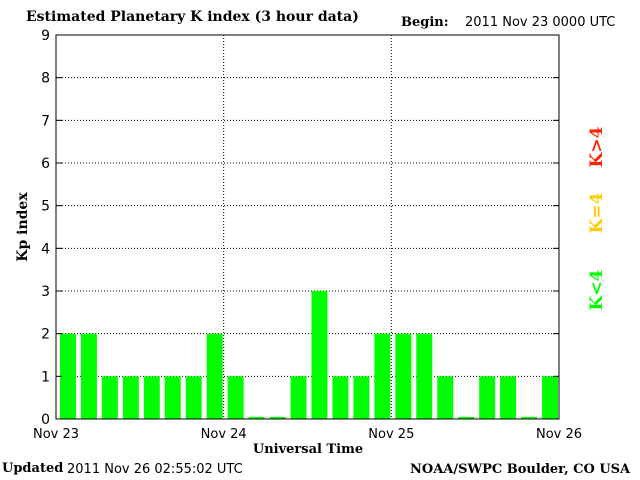 The width and height of the screenshot is (640, 480). What do you see at coordinates (45, 121) in the screenshot?
I see `y-tick-label: 7` at bounding box center [45, 121].